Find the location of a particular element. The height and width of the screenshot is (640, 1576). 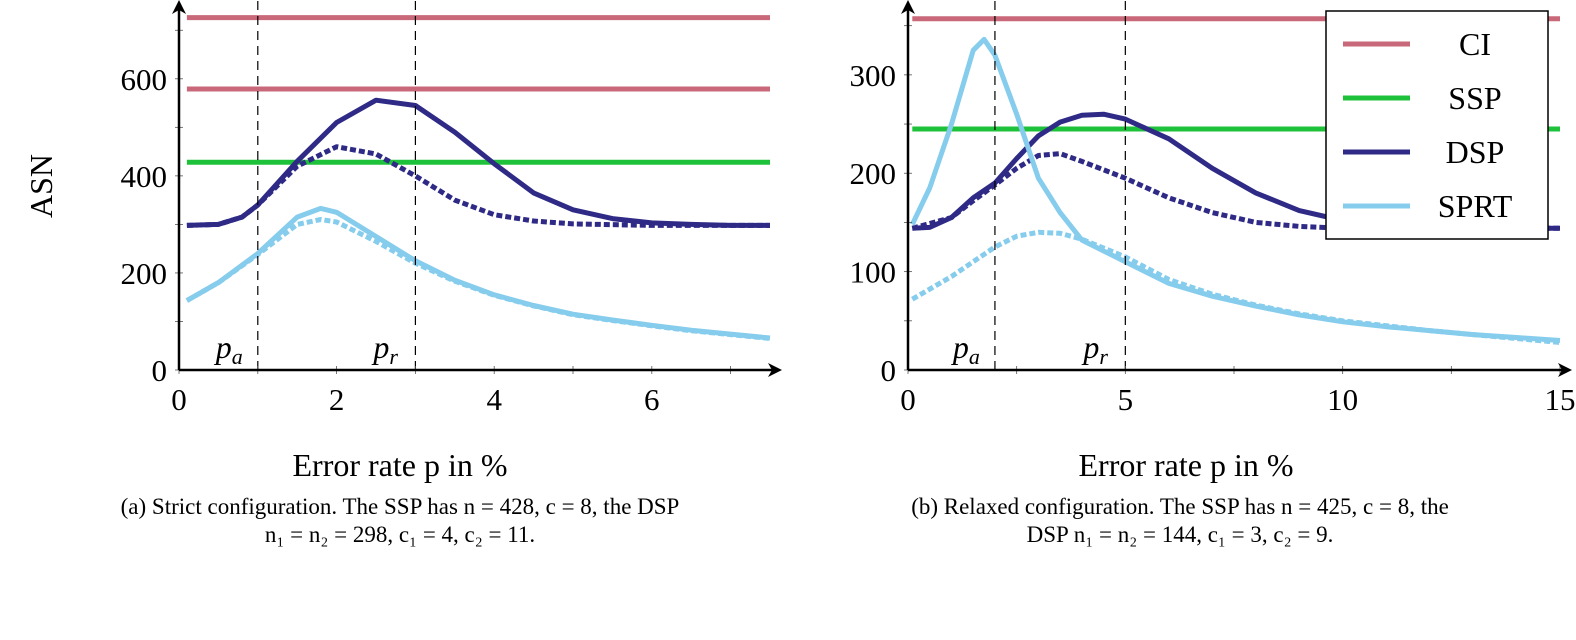

caption-a-line2: n₁ = n₂ = 298, c₁ = 4, c₂ = 11. is located at coordinates (400, 534).